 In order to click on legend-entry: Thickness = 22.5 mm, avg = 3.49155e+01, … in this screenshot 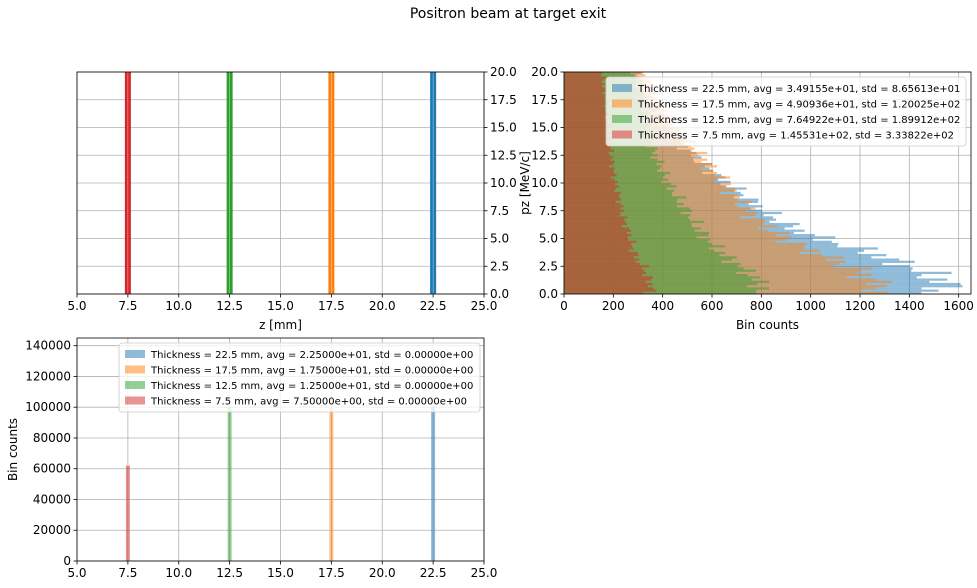, I will do `click(798, 89)`.